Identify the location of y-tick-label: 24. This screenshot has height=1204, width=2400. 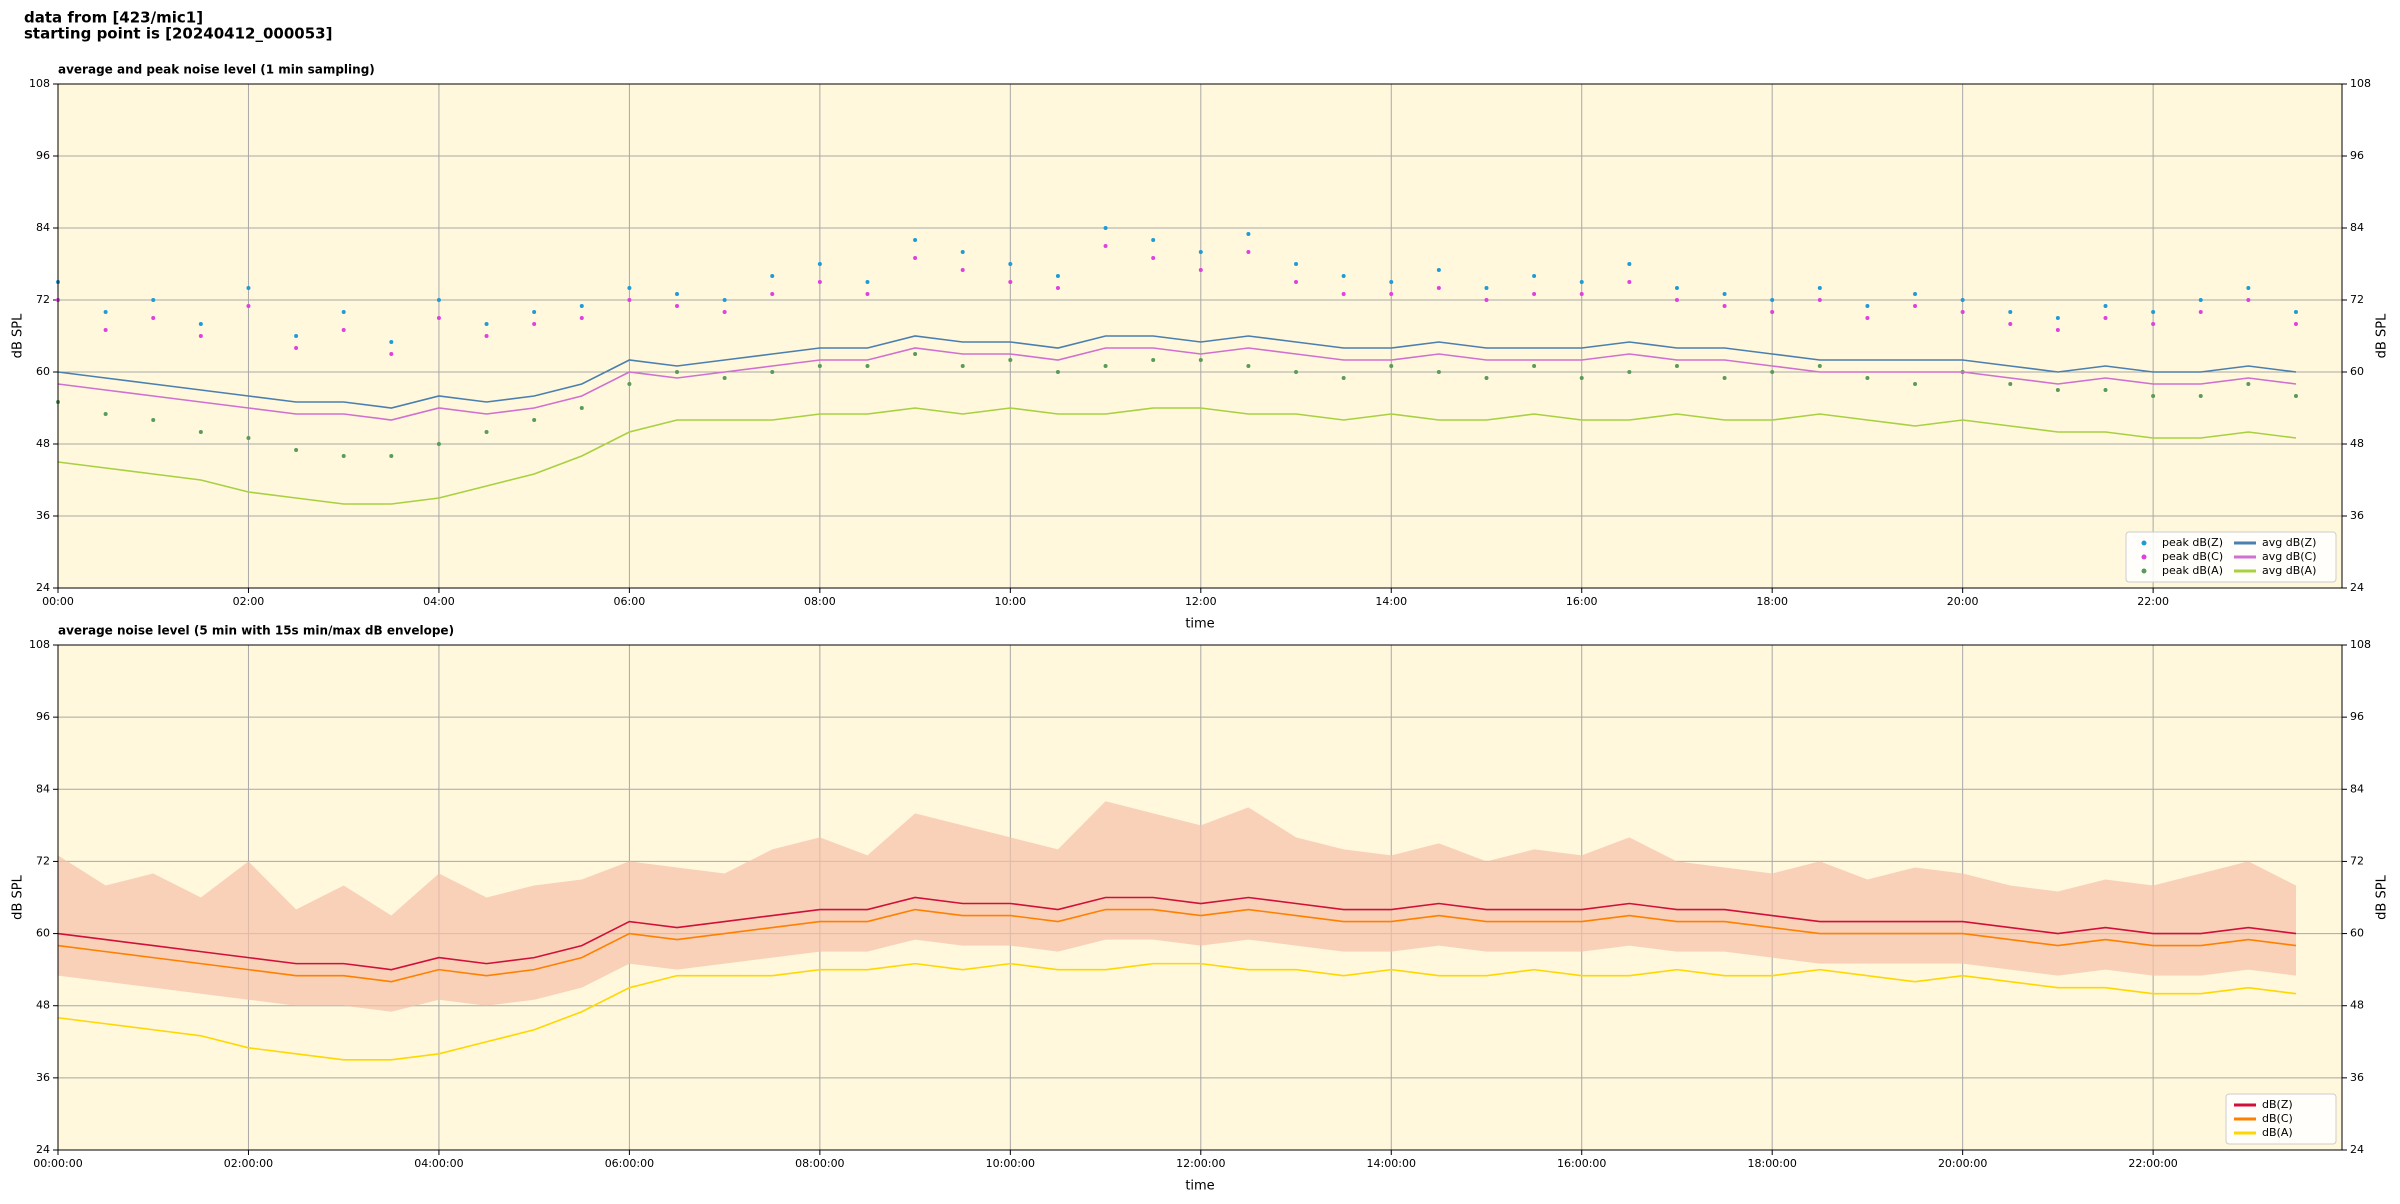
(2357, 587).